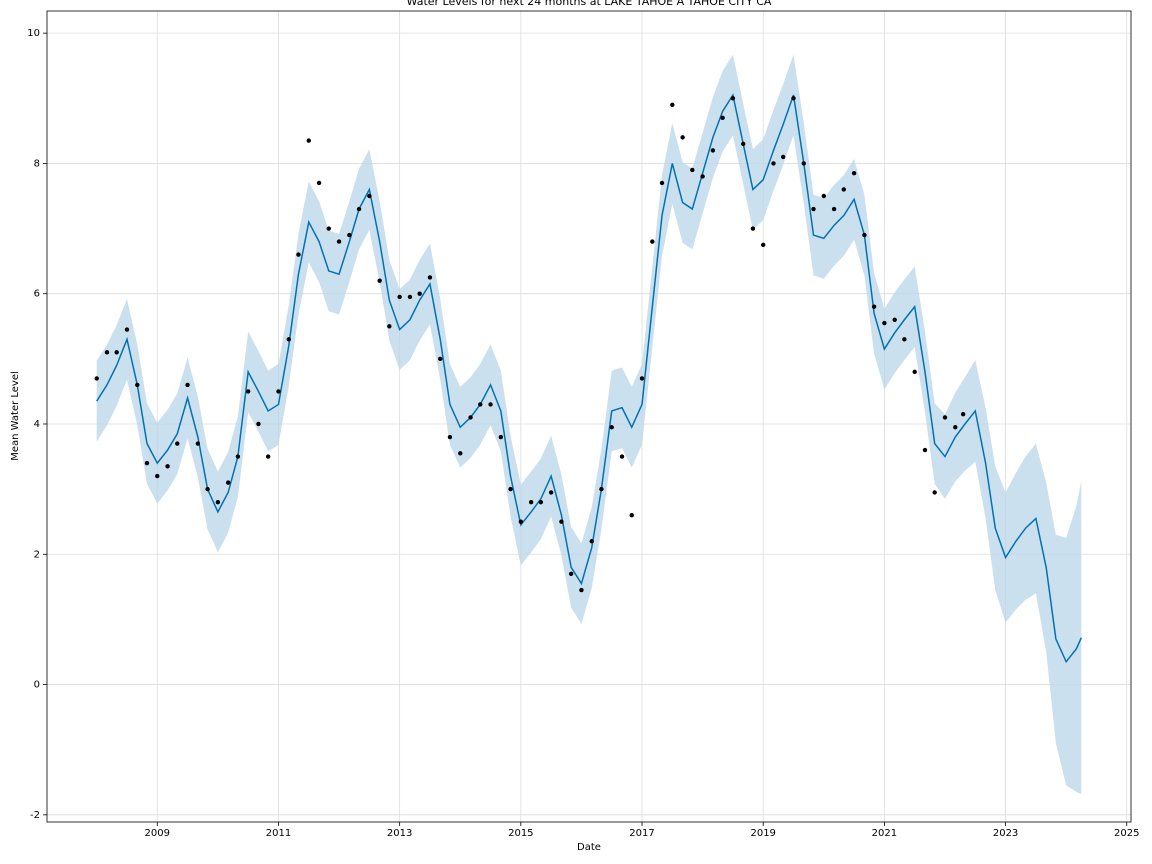 This screenshot has width=1152, height=864. Describe the element at coordinates (37, 424) in the screenshot. I see `y-tick-label: 4` at that location.